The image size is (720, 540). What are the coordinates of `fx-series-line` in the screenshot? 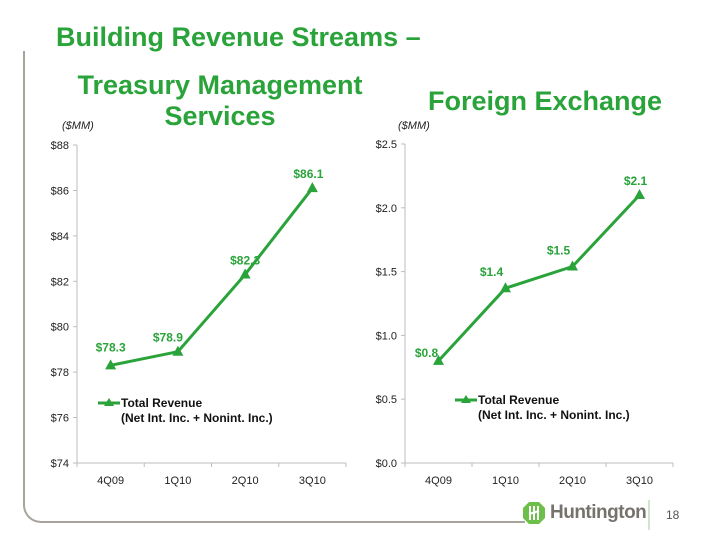 It's located at (539, 278).